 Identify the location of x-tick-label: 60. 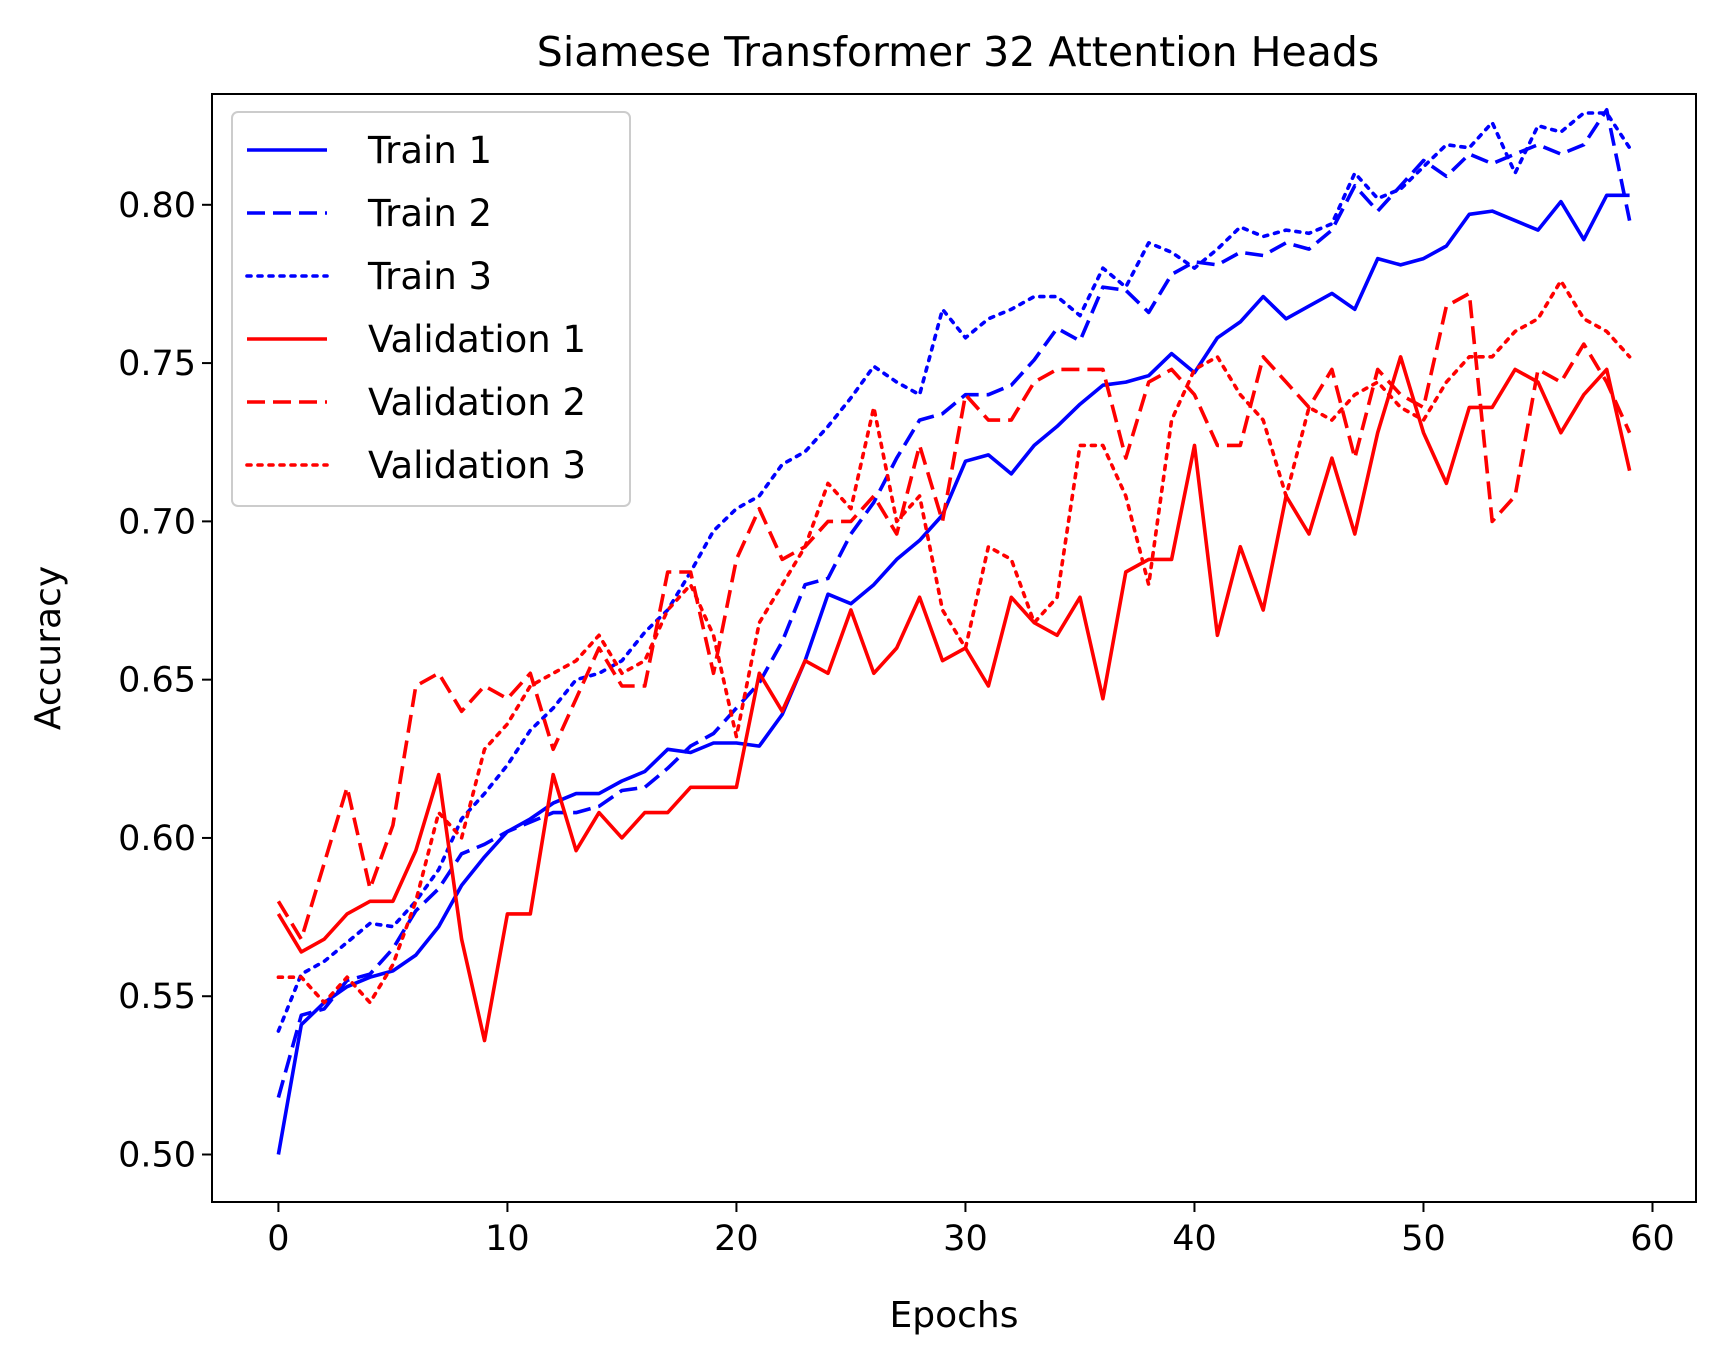
(1652, 1239).